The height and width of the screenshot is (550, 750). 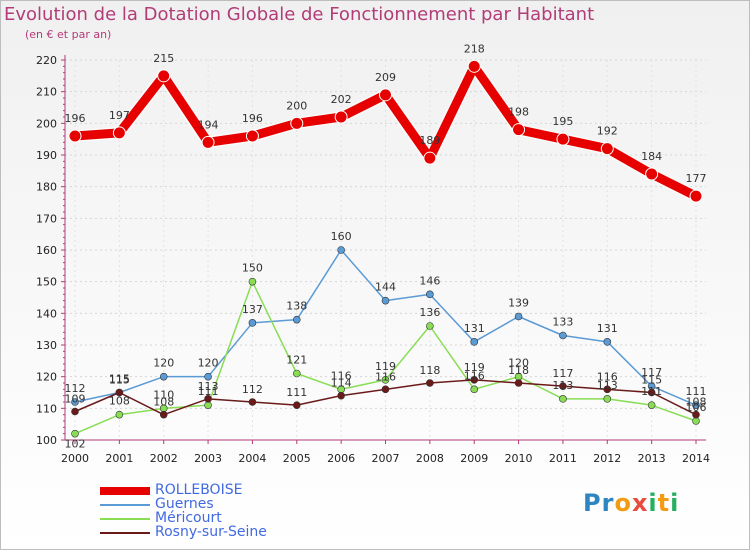 I want to click on data-label-mericourt: 116, so click(x=474, y=375).